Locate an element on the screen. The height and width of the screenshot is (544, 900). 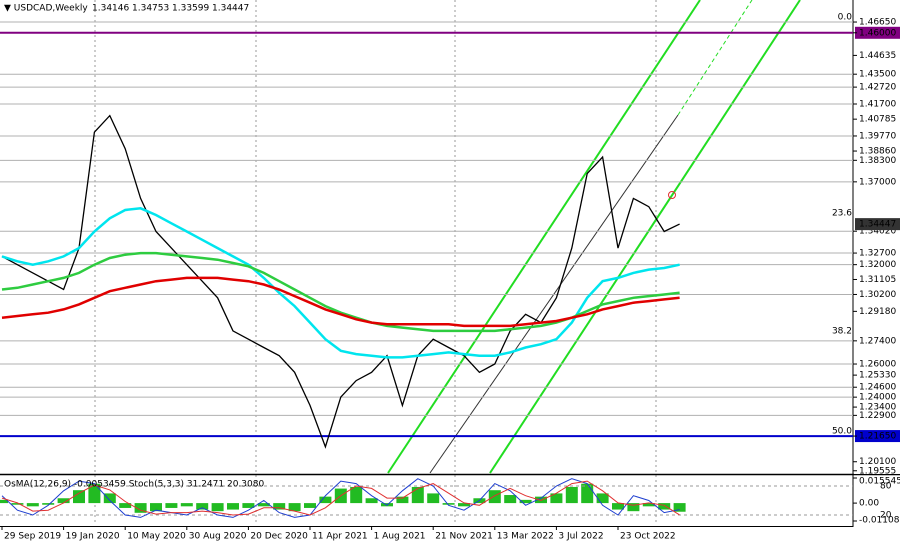
y-tick-label: 1.46650 is located at coordinates (877, 23).